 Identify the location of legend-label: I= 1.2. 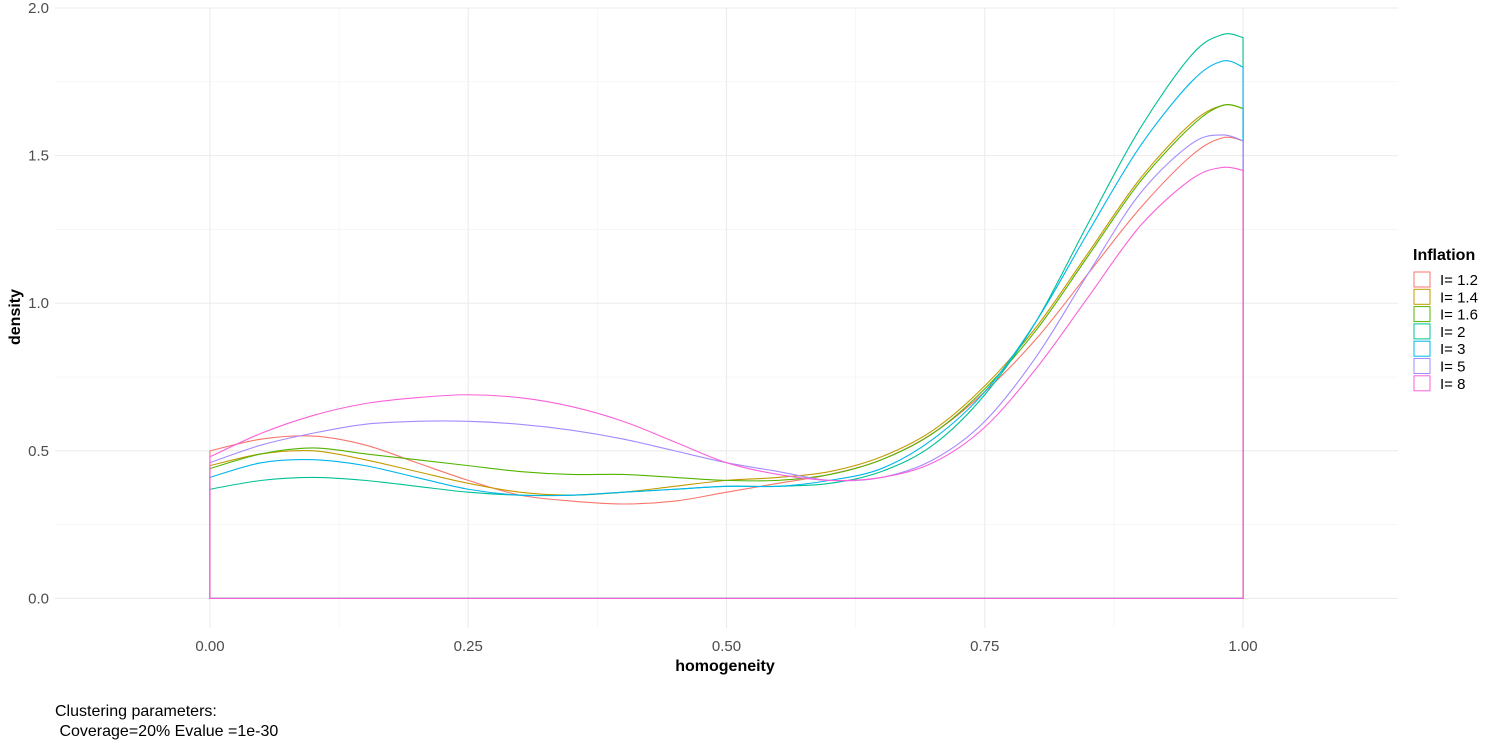
(1459, 280).